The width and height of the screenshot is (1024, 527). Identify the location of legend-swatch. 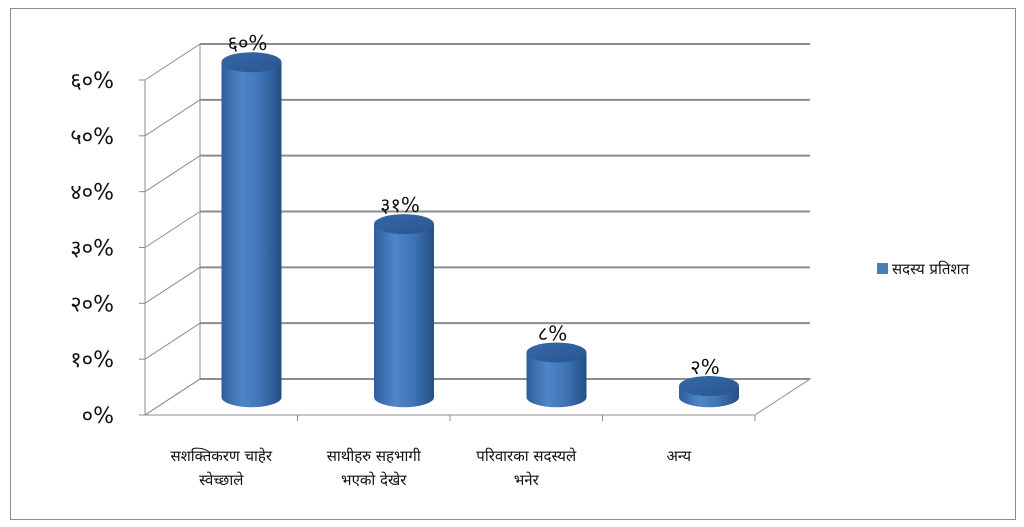
(882, 268).